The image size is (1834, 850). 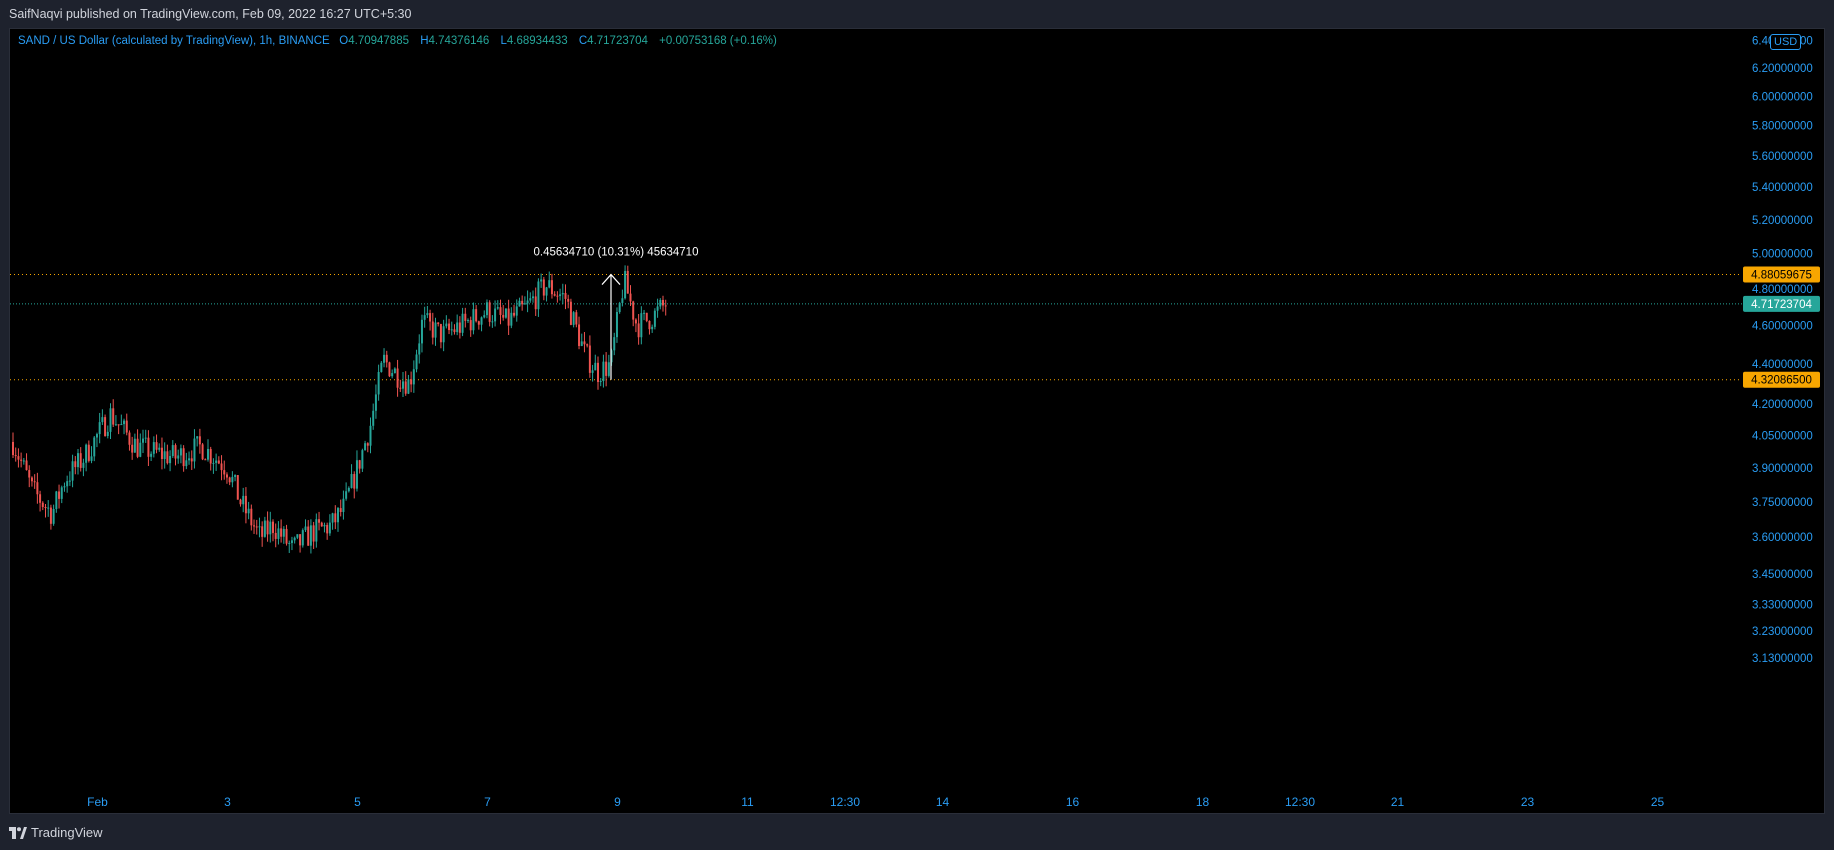 I want to click on y-tick-label: 4.60000000, so click(x=1782, y=327).